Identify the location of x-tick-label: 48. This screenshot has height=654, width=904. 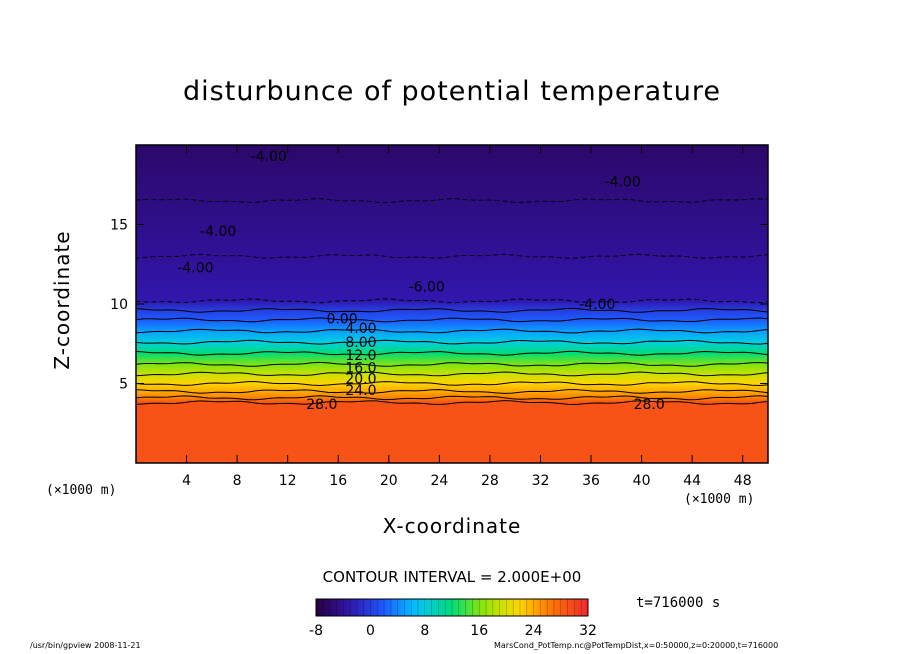
(743, 481).